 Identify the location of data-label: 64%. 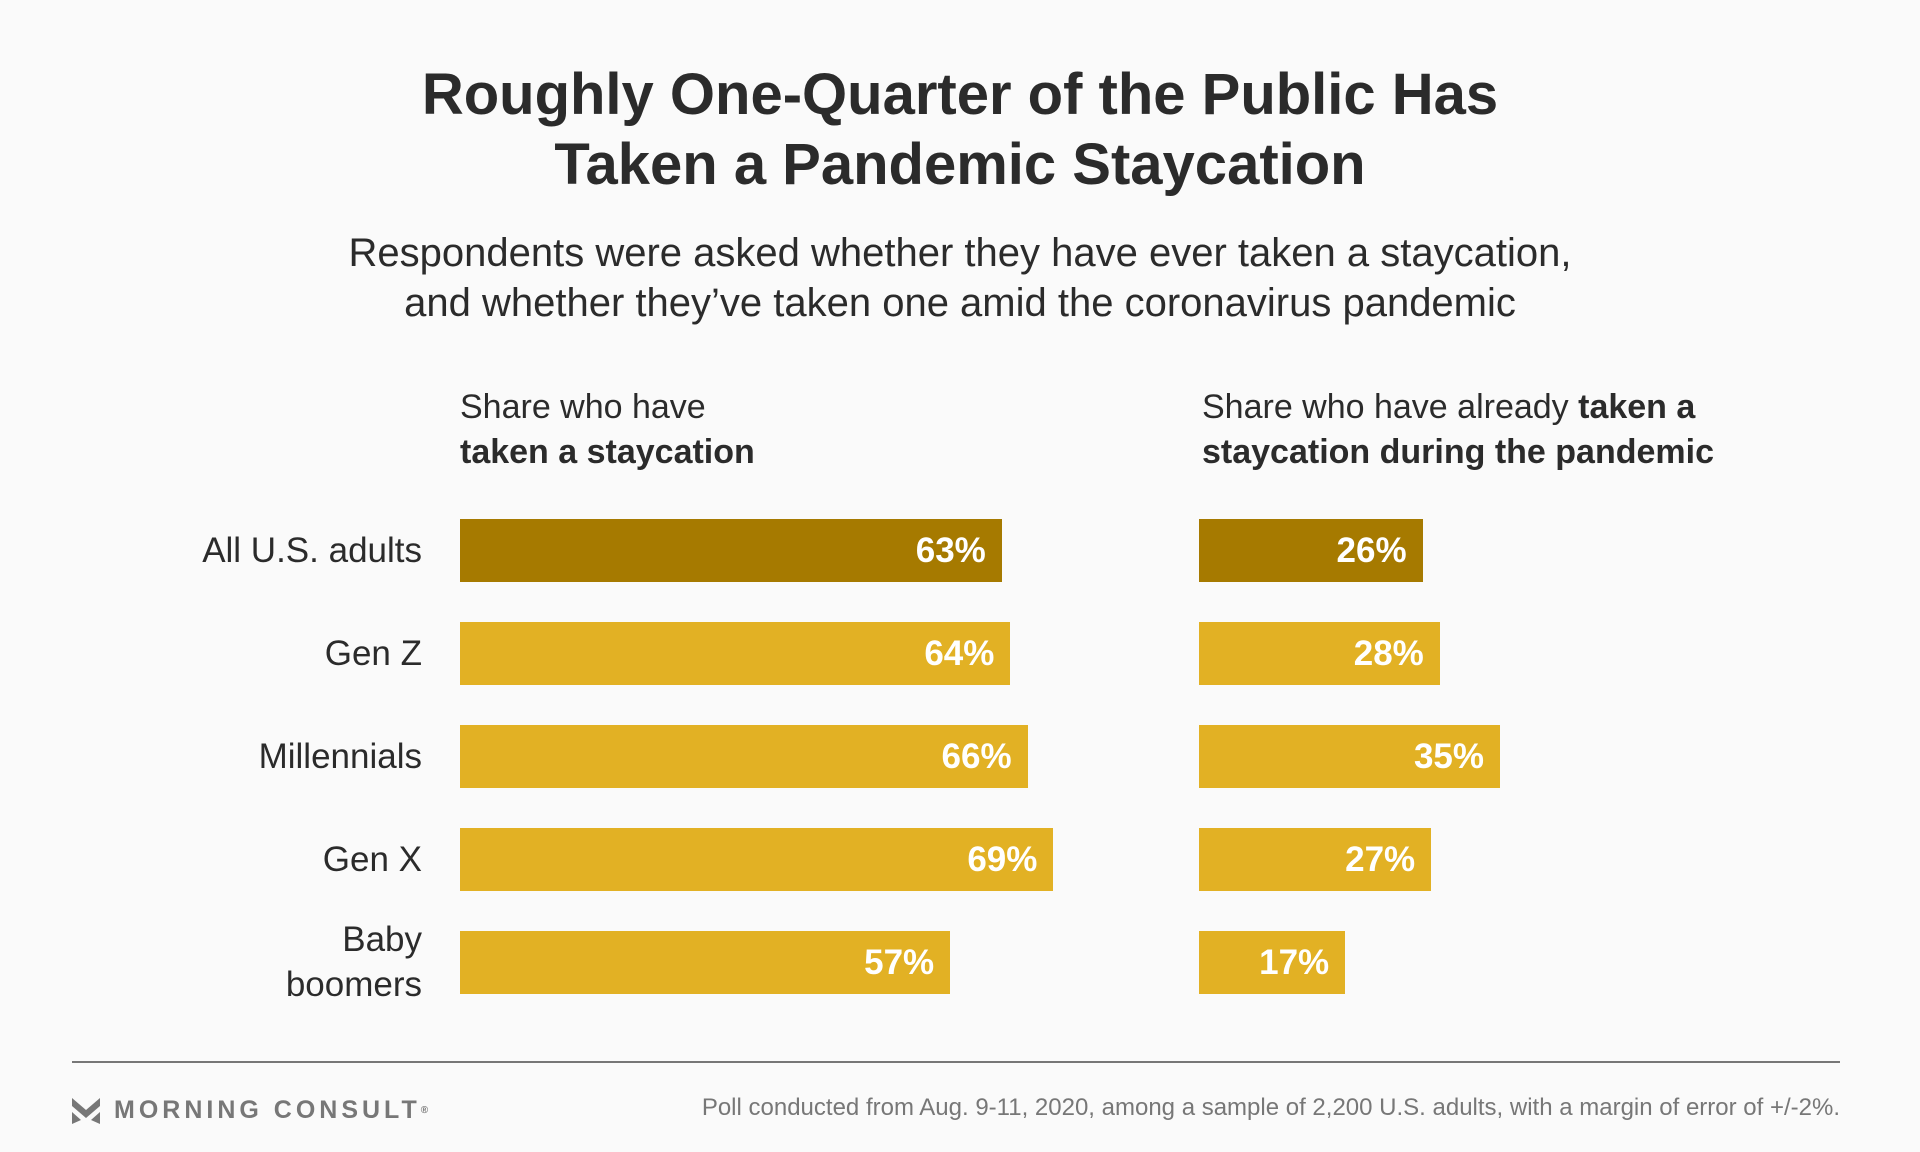
(959, 653).